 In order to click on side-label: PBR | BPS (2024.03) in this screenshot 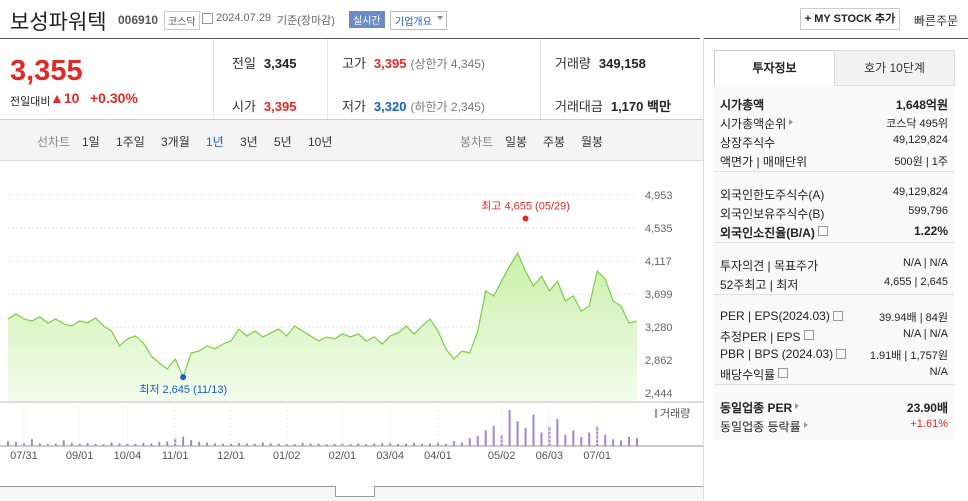, I will do `click(777, 354)`.